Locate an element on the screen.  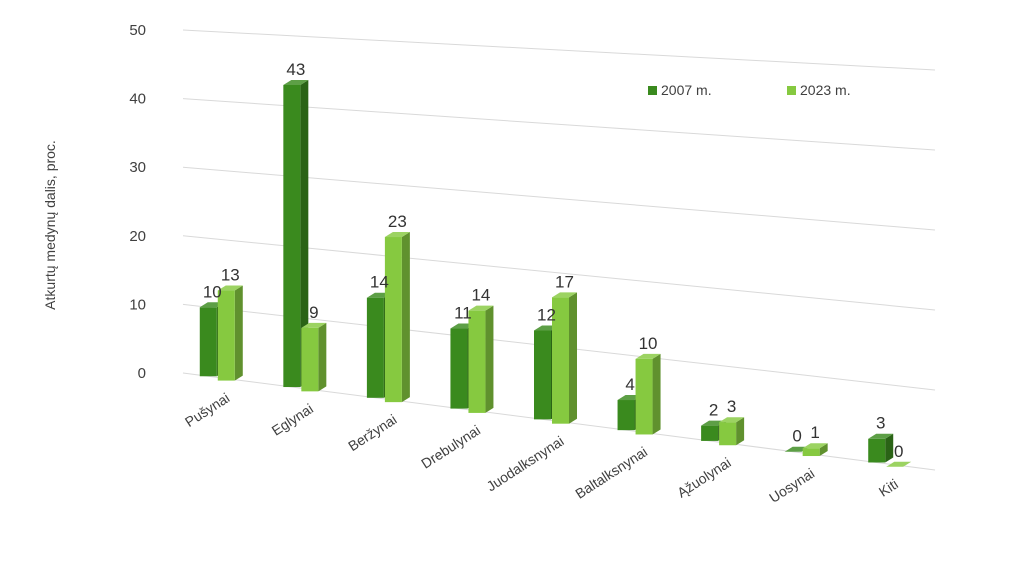
category-label: Beržynai is located at coordinates (372, 432).